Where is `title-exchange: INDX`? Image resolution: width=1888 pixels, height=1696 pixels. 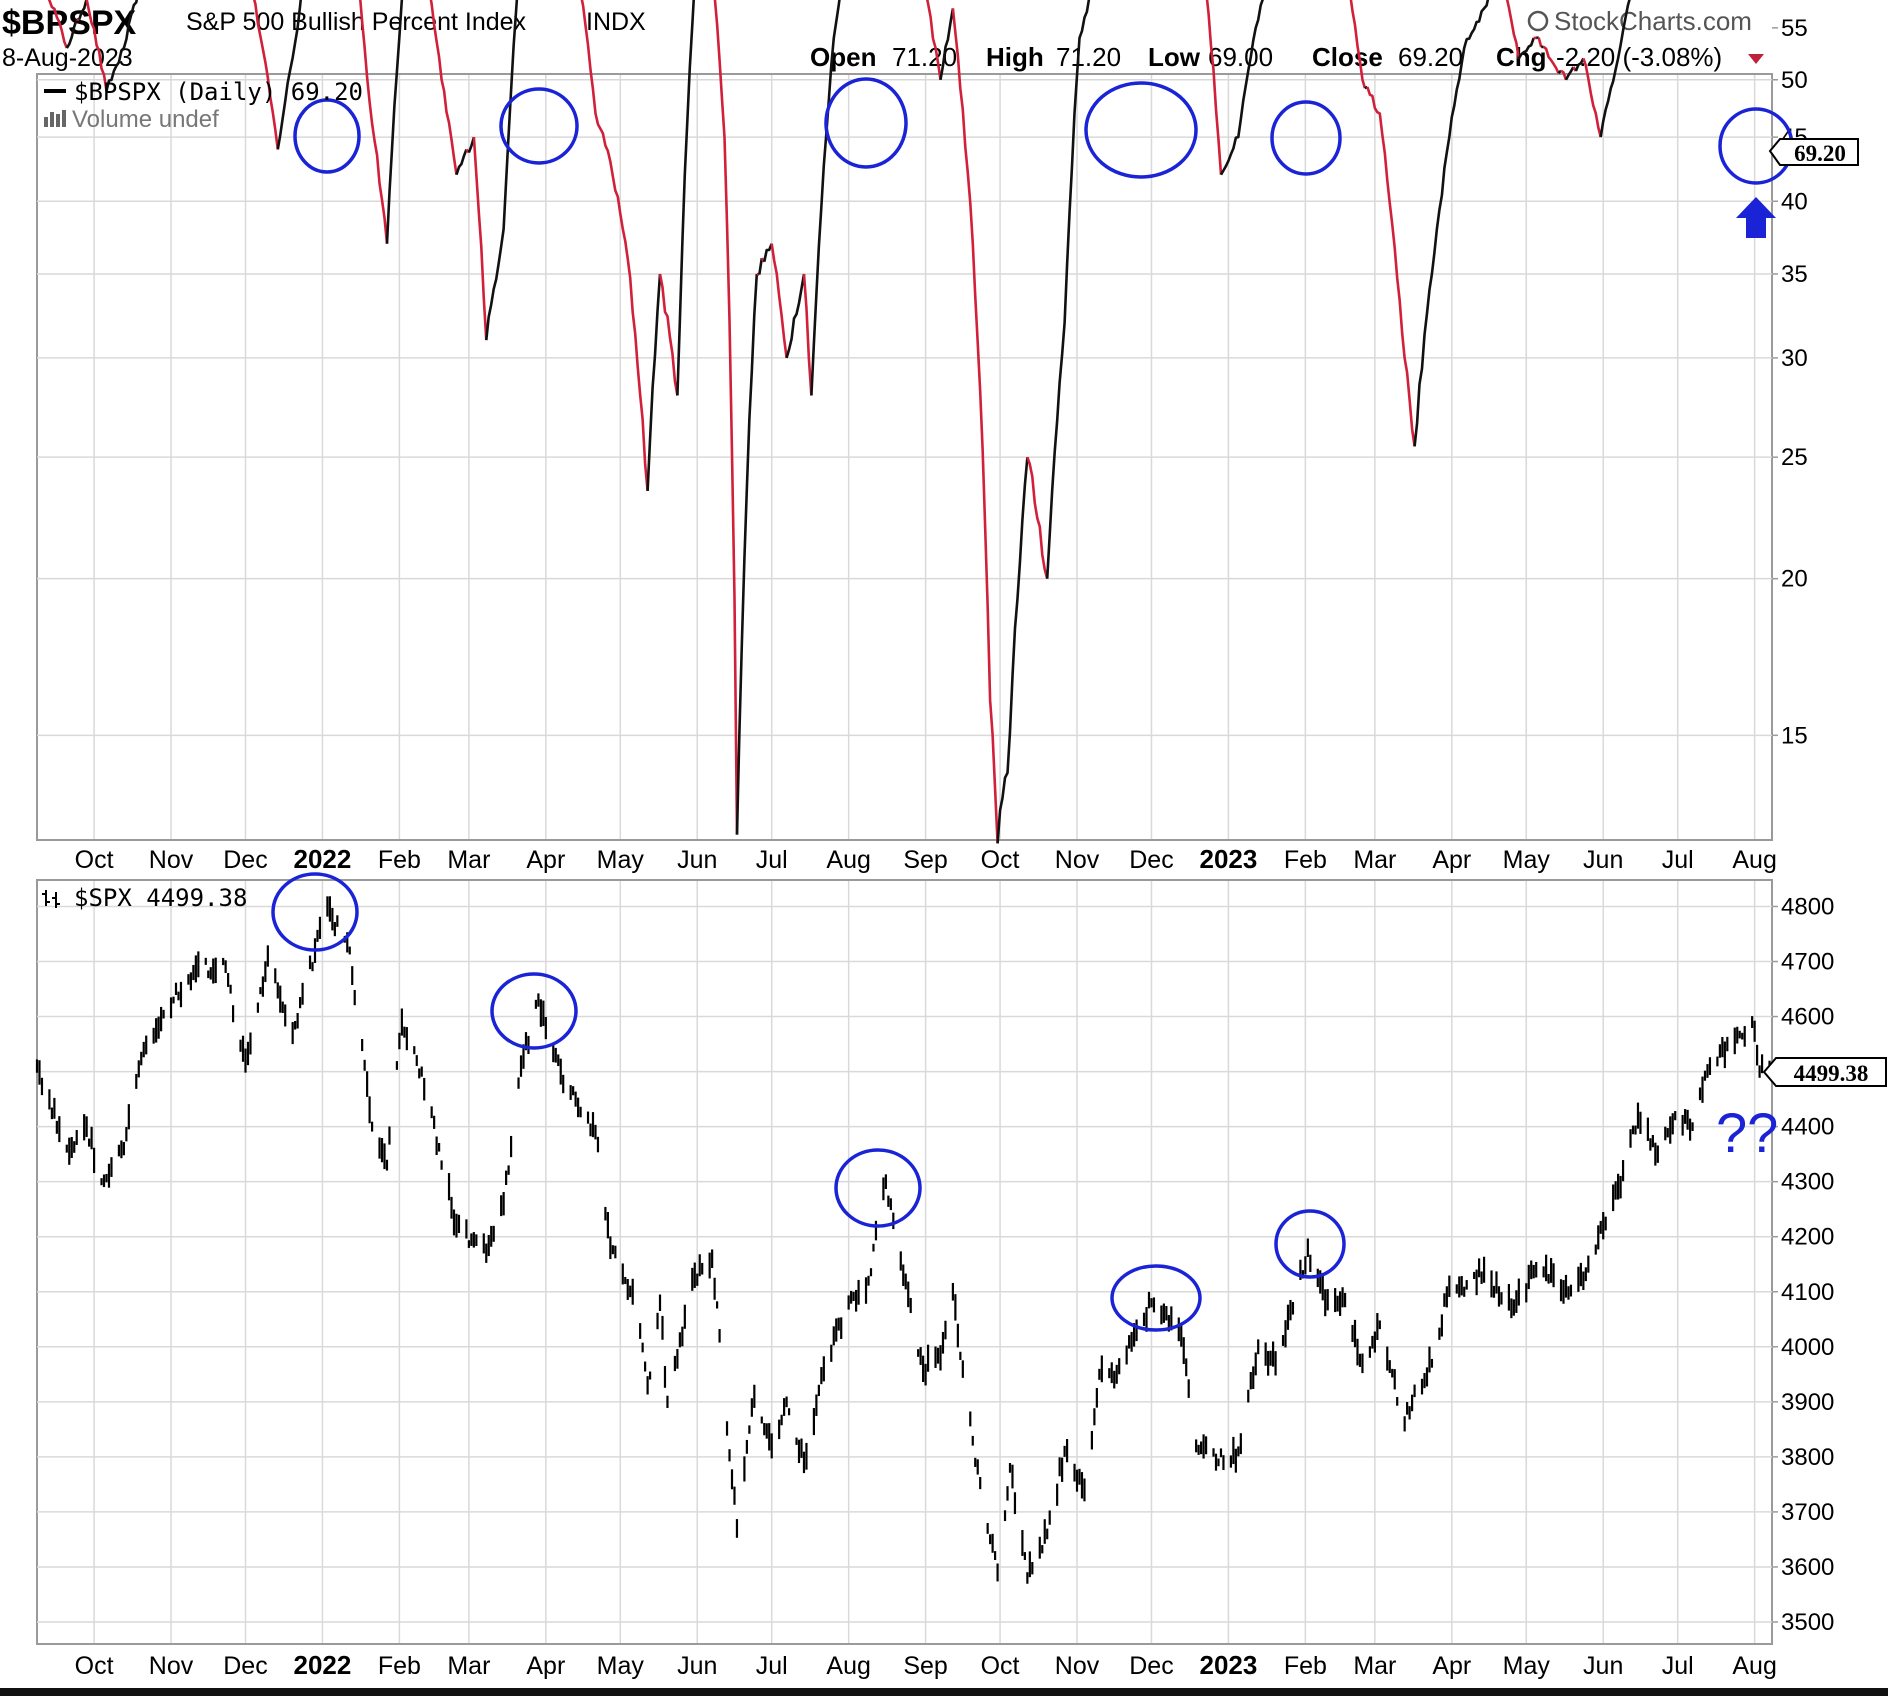
title-exchange: INDX is located at coordinates (616, 22).